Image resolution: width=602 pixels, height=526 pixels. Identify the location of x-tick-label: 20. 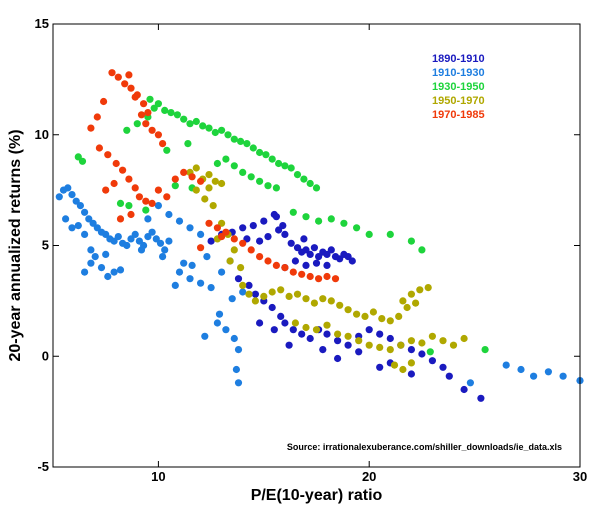
(369, 476).